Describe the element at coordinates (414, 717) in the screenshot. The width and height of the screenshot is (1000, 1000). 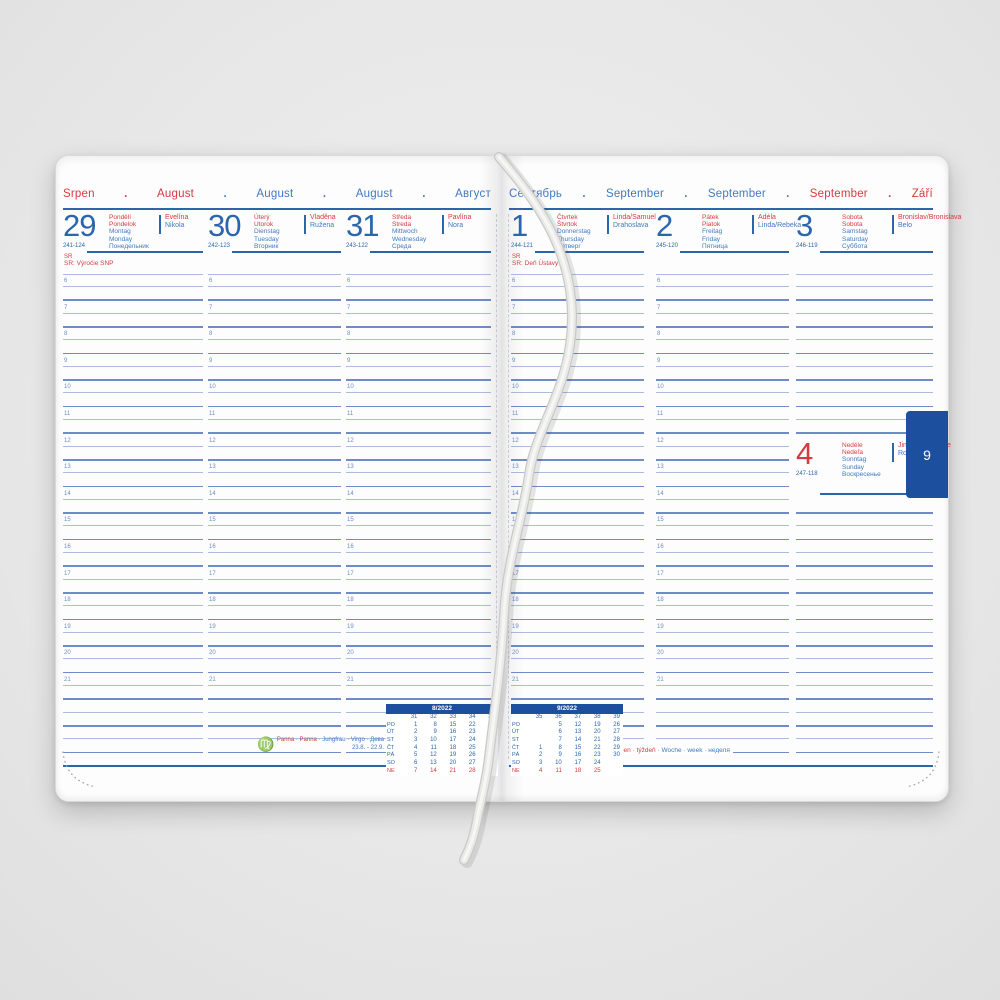
I see `mini-calendar-week-number: 31` at that location.